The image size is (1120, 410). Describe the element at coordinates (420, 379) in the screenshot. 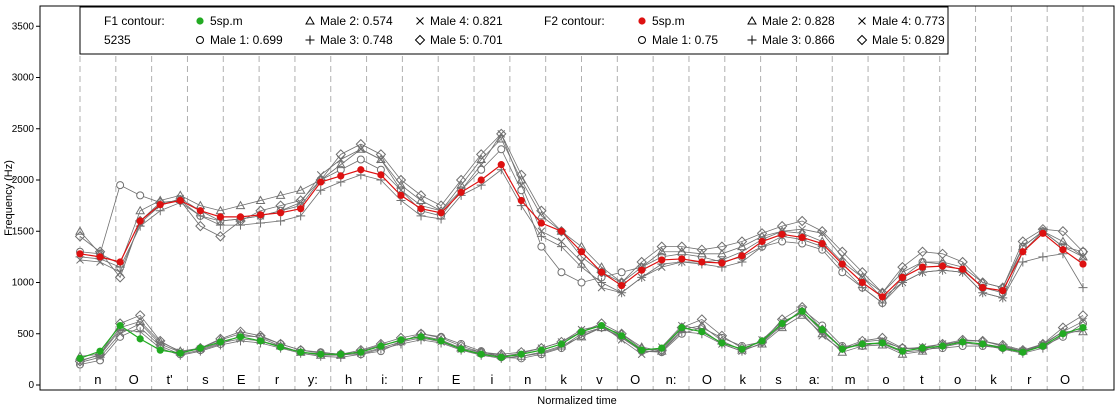

I see `segment-label: r` at that location.